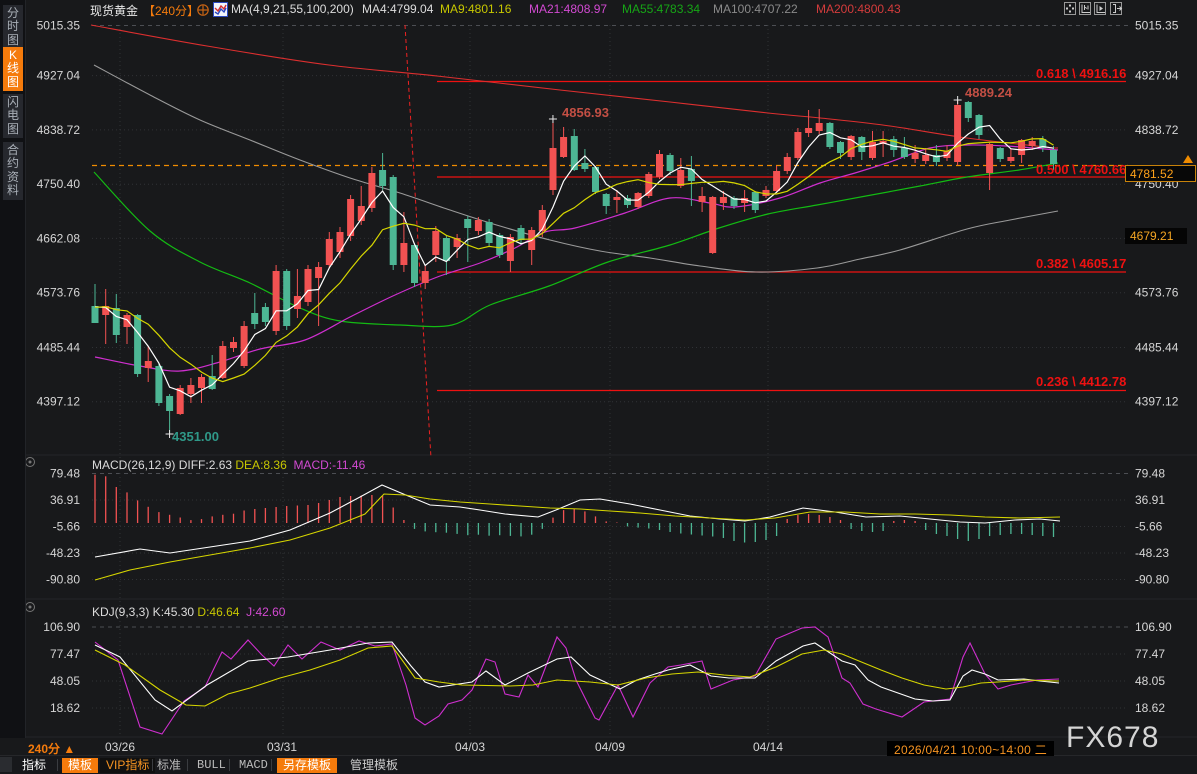 This screenshot has height=774, width=1197. What do you see at coordinates (59, 238) in the screenshot?
I see `svg-text: 4662.08` at bounding box center [59, 238].